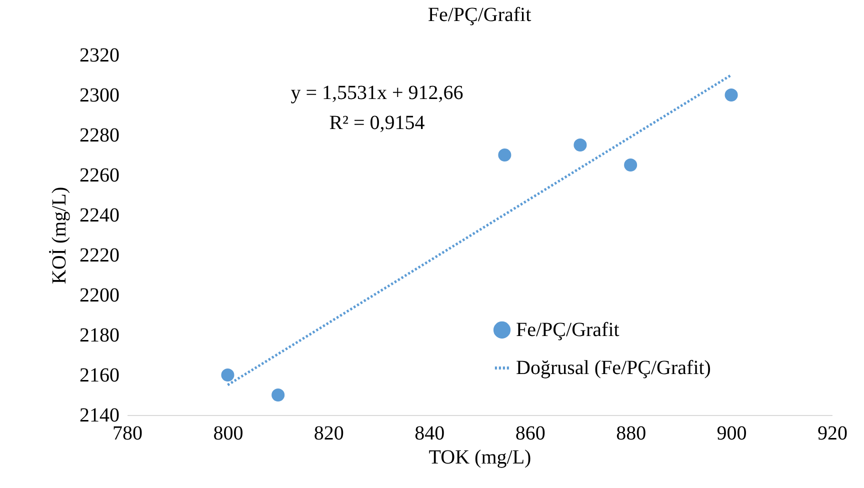  Describe the element at coordinates (100, 55) in the screenshot. I see `y-tick-label: 2320` at that location.